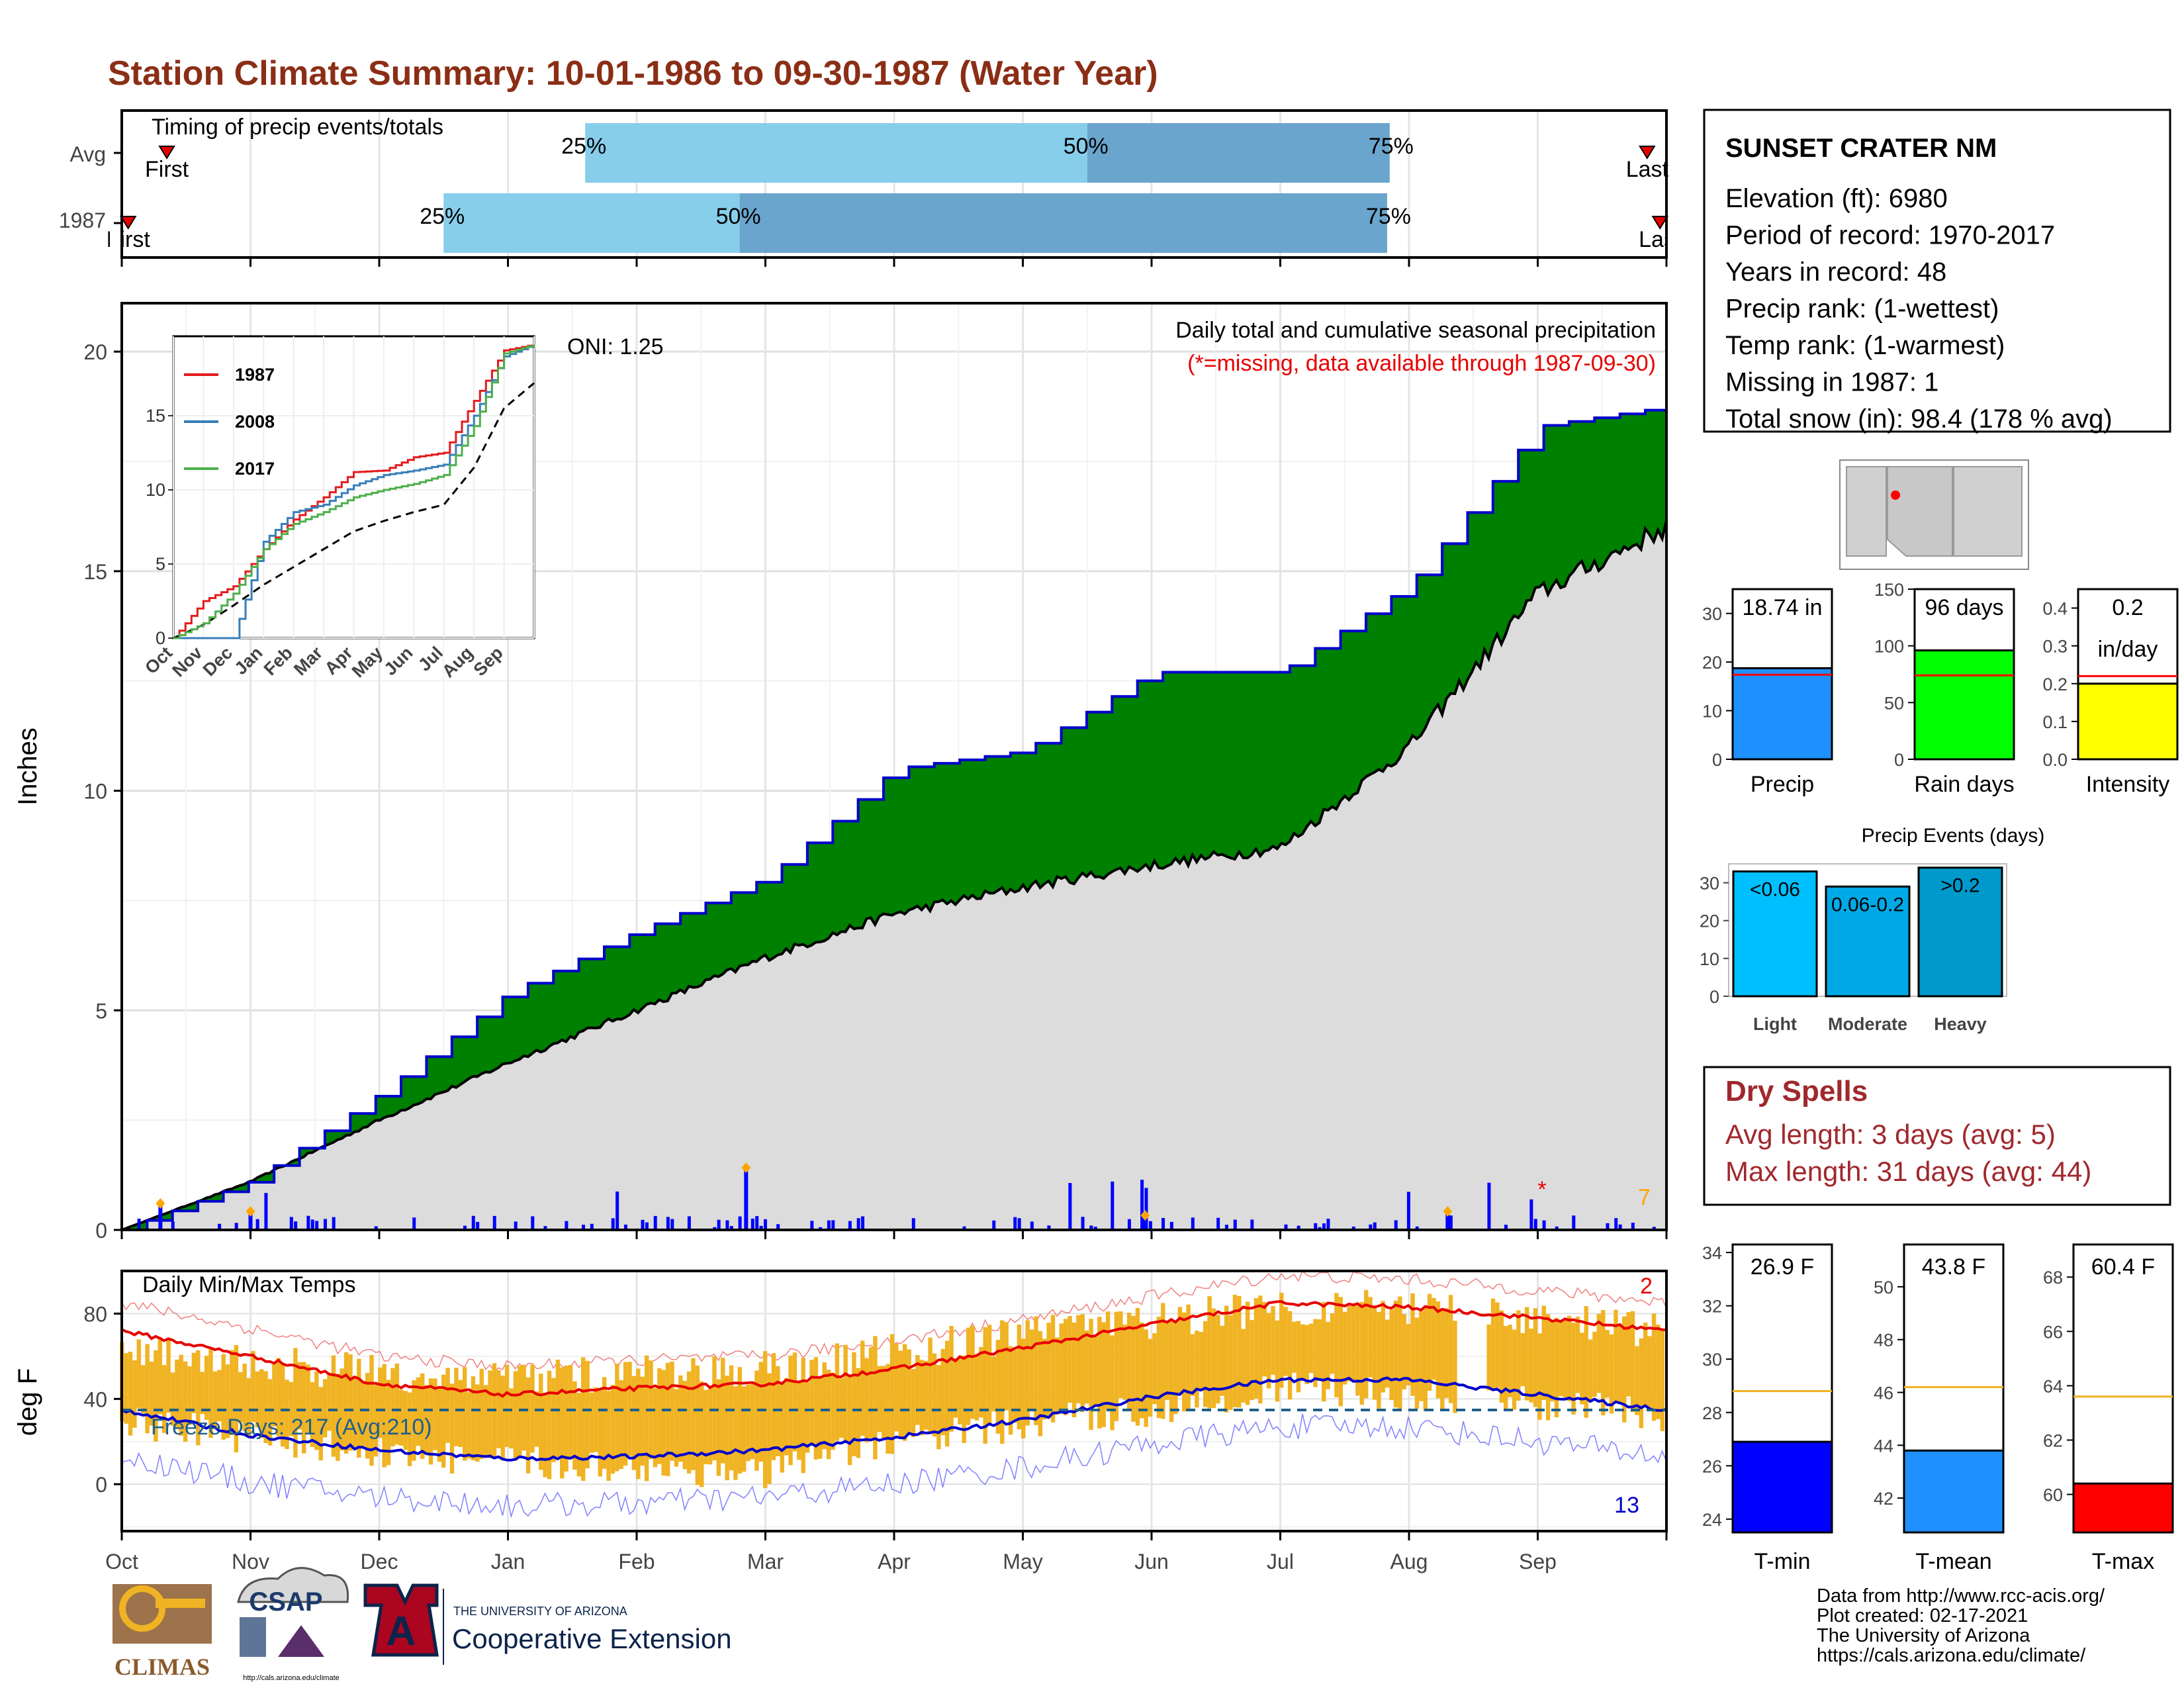 This screenshot has height=1688, width=2184. Describe the element at coordinates (583, 146) in the screenshot. I see `timing-label-25: 25%` at that location.